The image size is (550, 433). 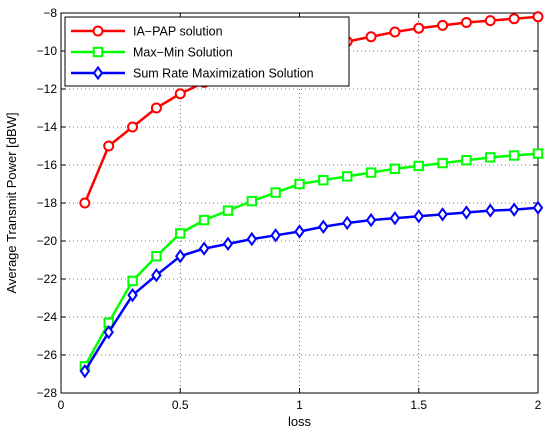 What do you see at coordinates (47, 393) in the screenshot?
I see `y-tick-label: −28` at bounding box center [47, 393].